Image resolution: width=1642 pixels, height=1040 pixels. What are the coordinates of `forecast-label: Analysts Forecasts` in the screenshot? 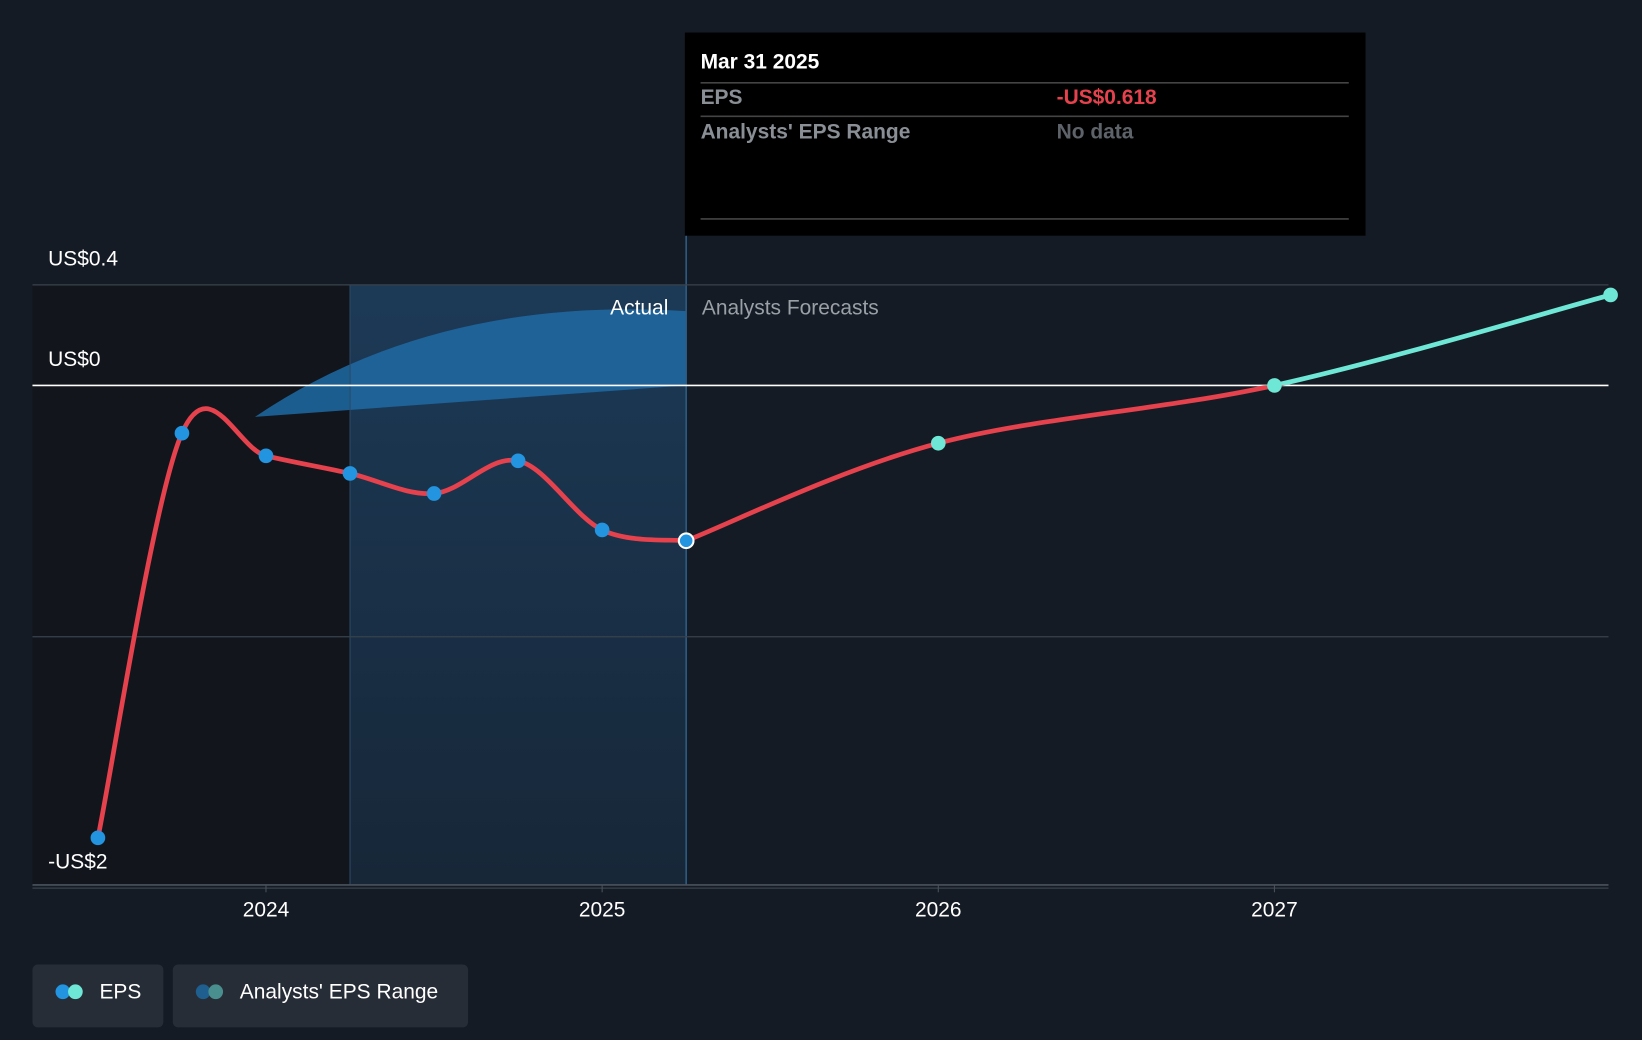 It's located at (790, 308).